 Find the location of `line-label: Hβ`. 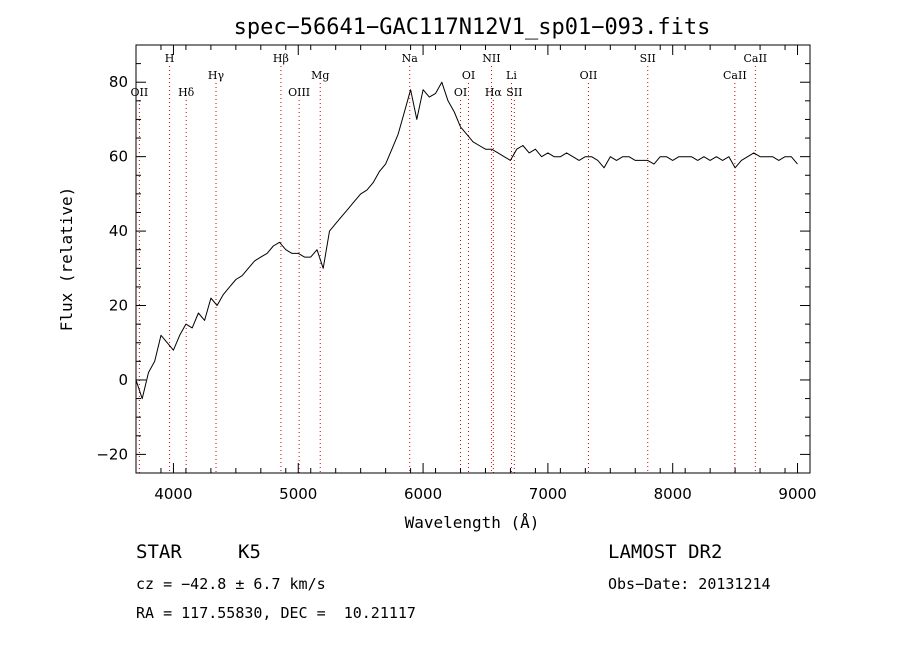

line-label: Hβ is located at coordinates (281, 58).